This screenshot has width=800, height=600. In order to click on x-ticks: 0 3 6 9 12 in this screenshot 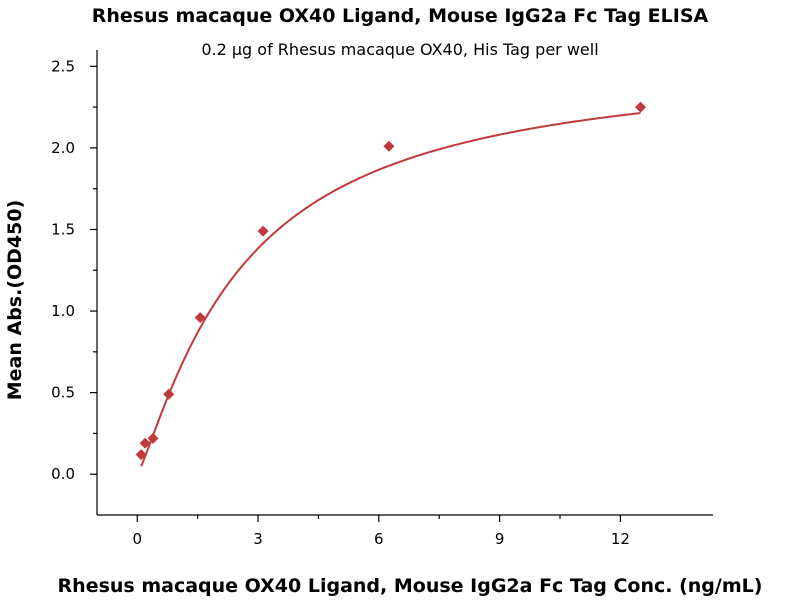, I will do `click(381, 531)`.